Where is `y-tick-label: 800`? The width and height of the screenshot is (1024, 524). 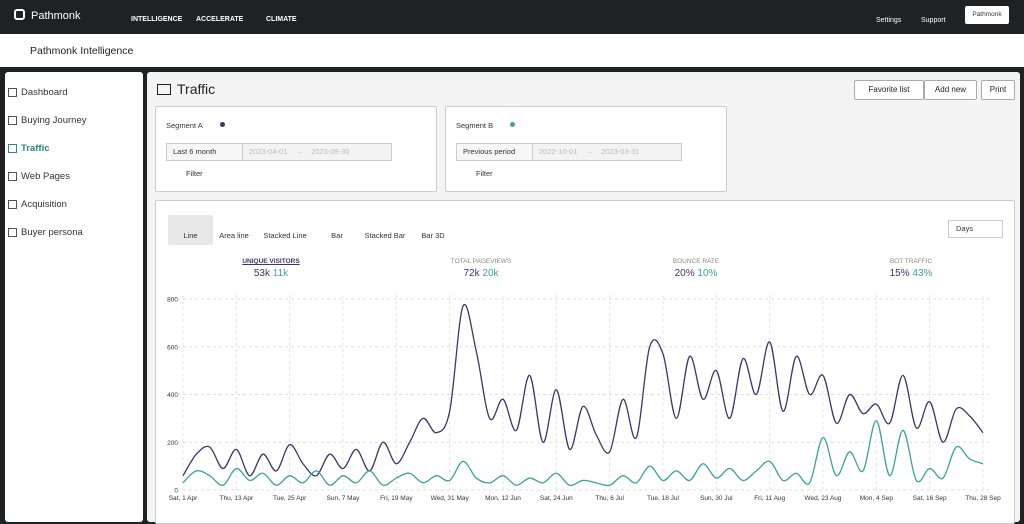
y-tick-label: 800 is located at coordinates (172, 300).